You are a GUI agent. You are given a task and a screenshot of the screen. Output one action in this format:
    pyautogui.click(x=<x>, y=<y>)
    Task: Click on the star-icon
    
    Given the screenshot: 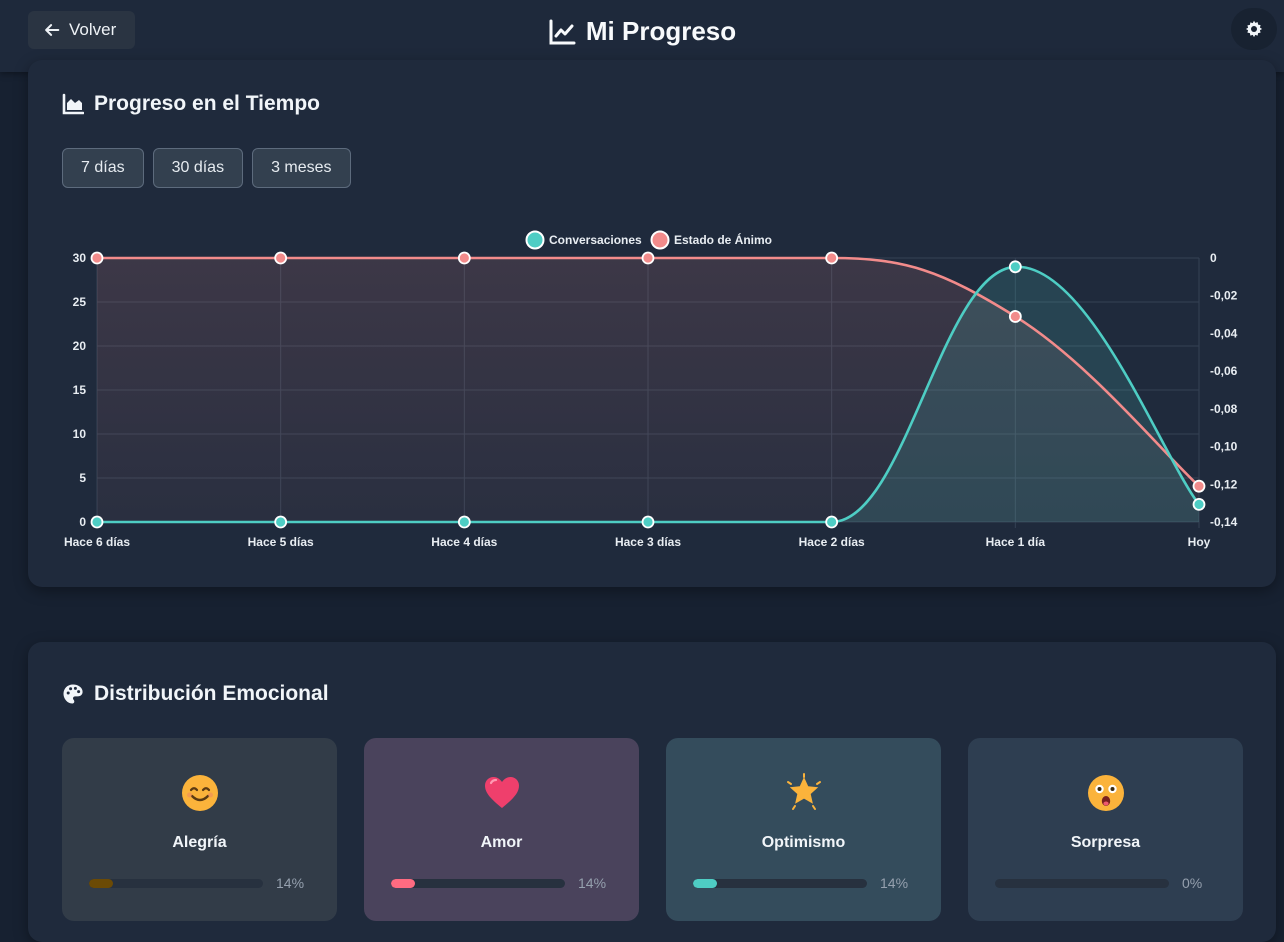 What is the action you would take?
    pyautogui.click(x=803, y=791)
    